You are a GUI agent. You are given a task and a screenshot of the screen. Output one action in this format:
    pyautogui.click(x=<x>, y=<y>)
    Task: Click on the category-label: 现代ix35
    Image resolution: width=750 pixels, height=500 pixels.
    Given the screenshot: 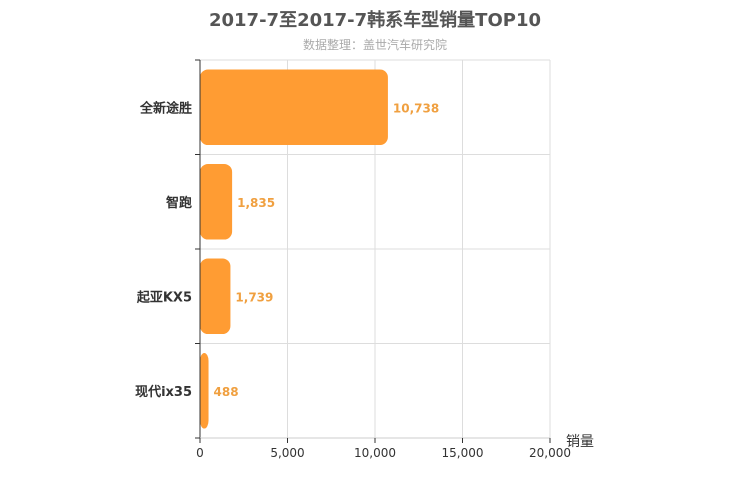 What is the action you would take?
    pyautogui.click(x=163, y=392)
    